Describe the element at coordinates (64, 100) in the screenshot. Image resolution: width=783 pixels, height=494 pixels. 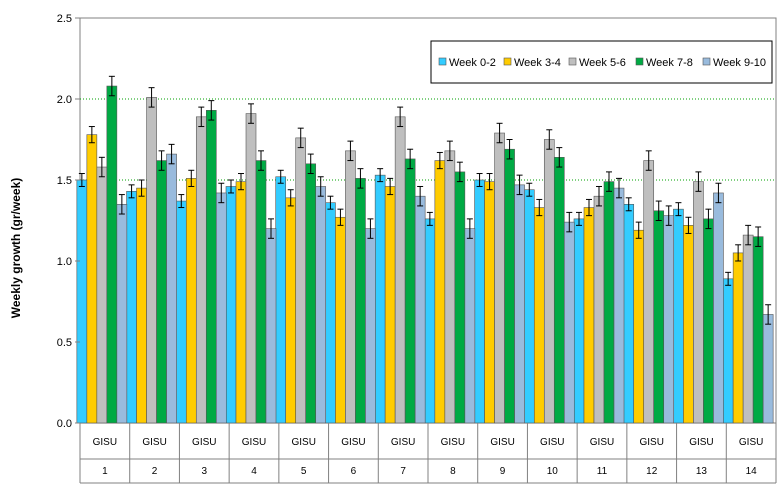
I see `y-tick-label: 2.0` at that location.